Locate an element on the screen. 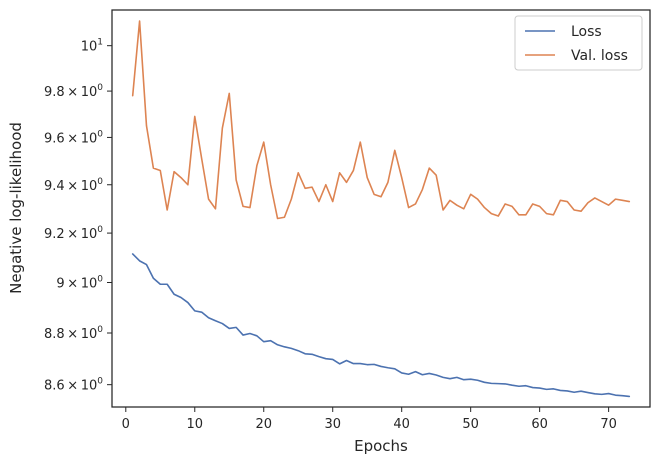 The height and width of the screenshot is (464, 657). legend: Loss Val. loss is located at coordinates (578, 43).